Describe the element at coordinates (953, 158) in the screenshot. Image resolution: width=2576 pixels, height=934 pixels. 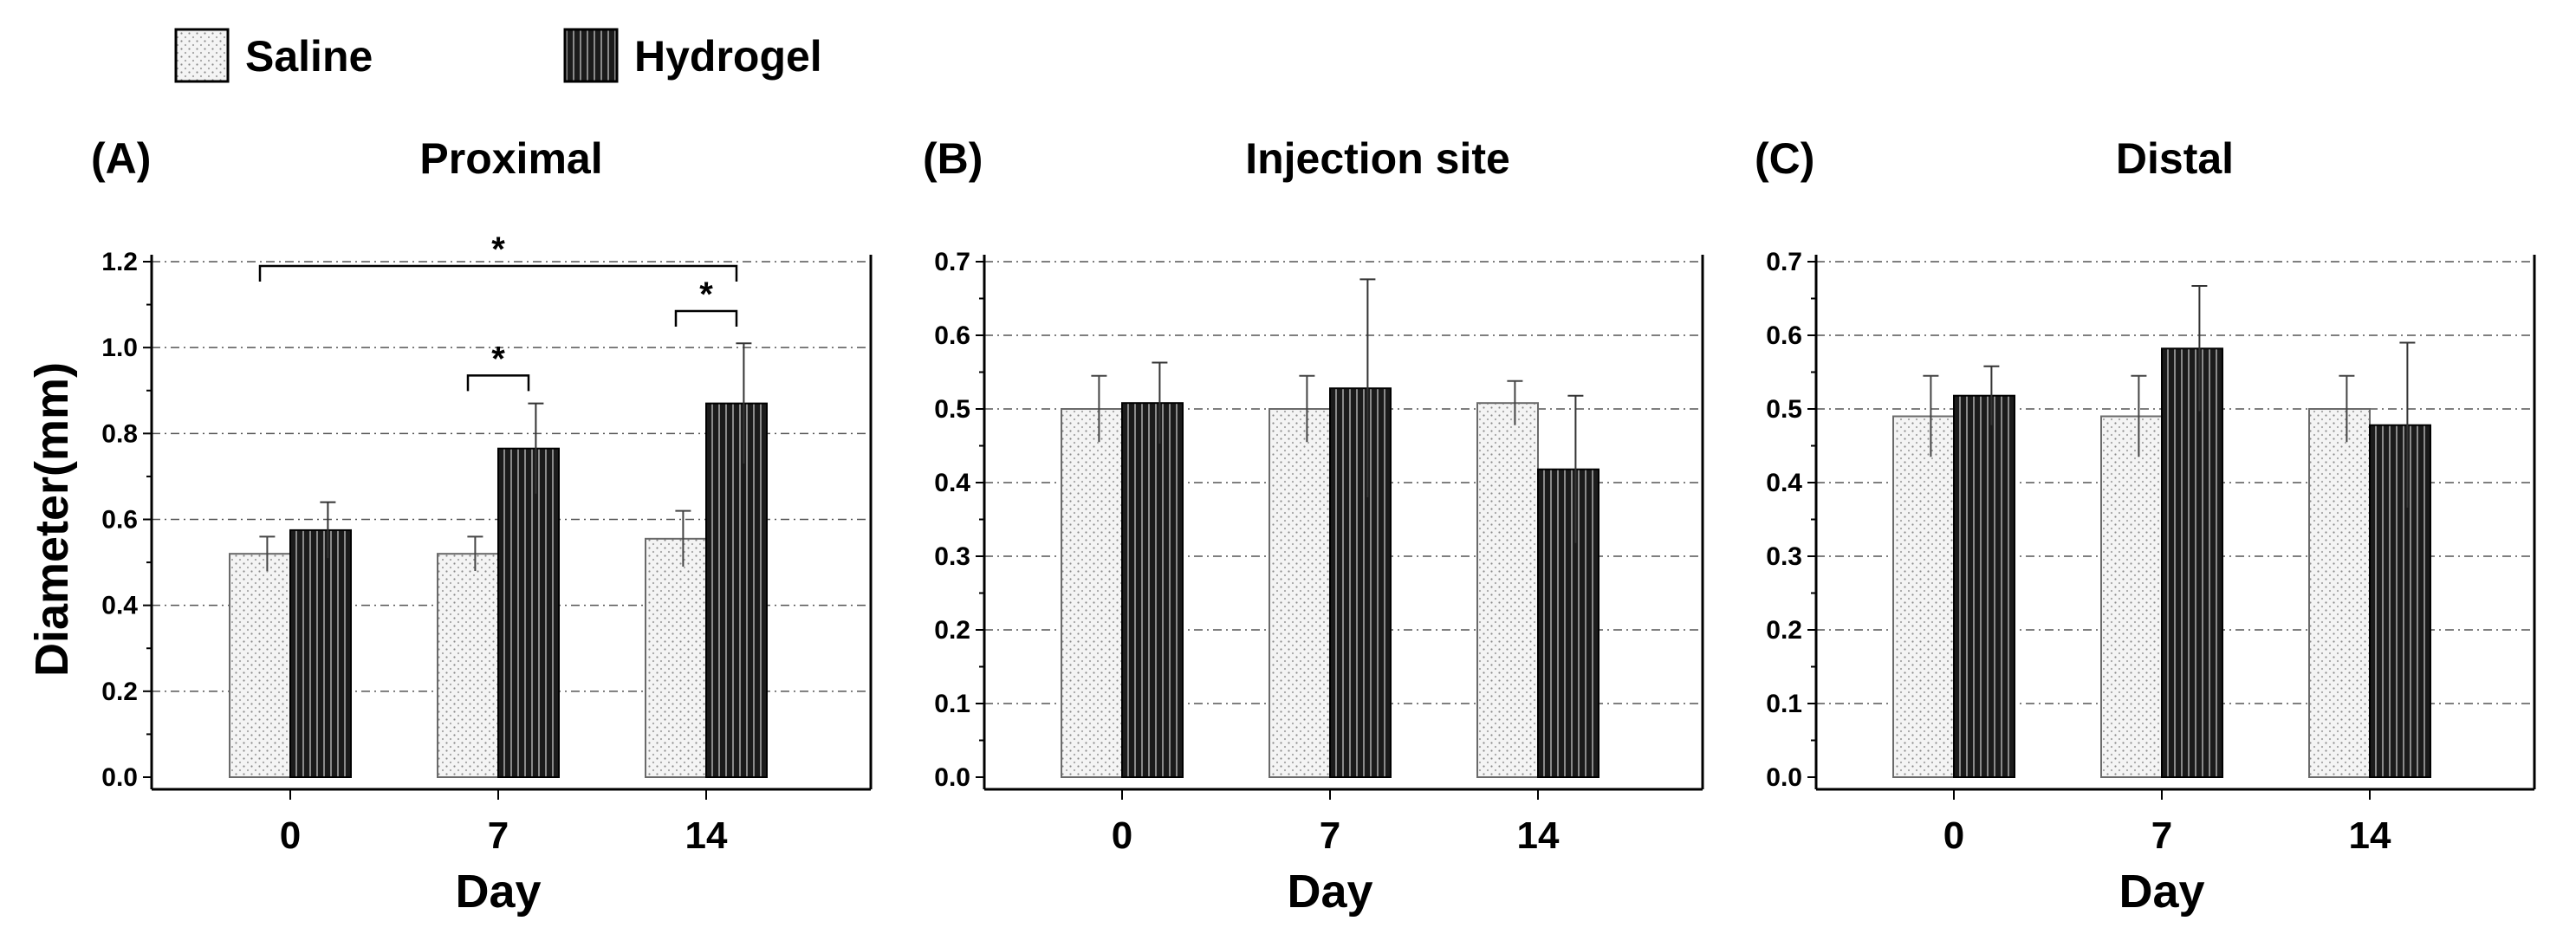
I see `panel-label: (B)` at that location.